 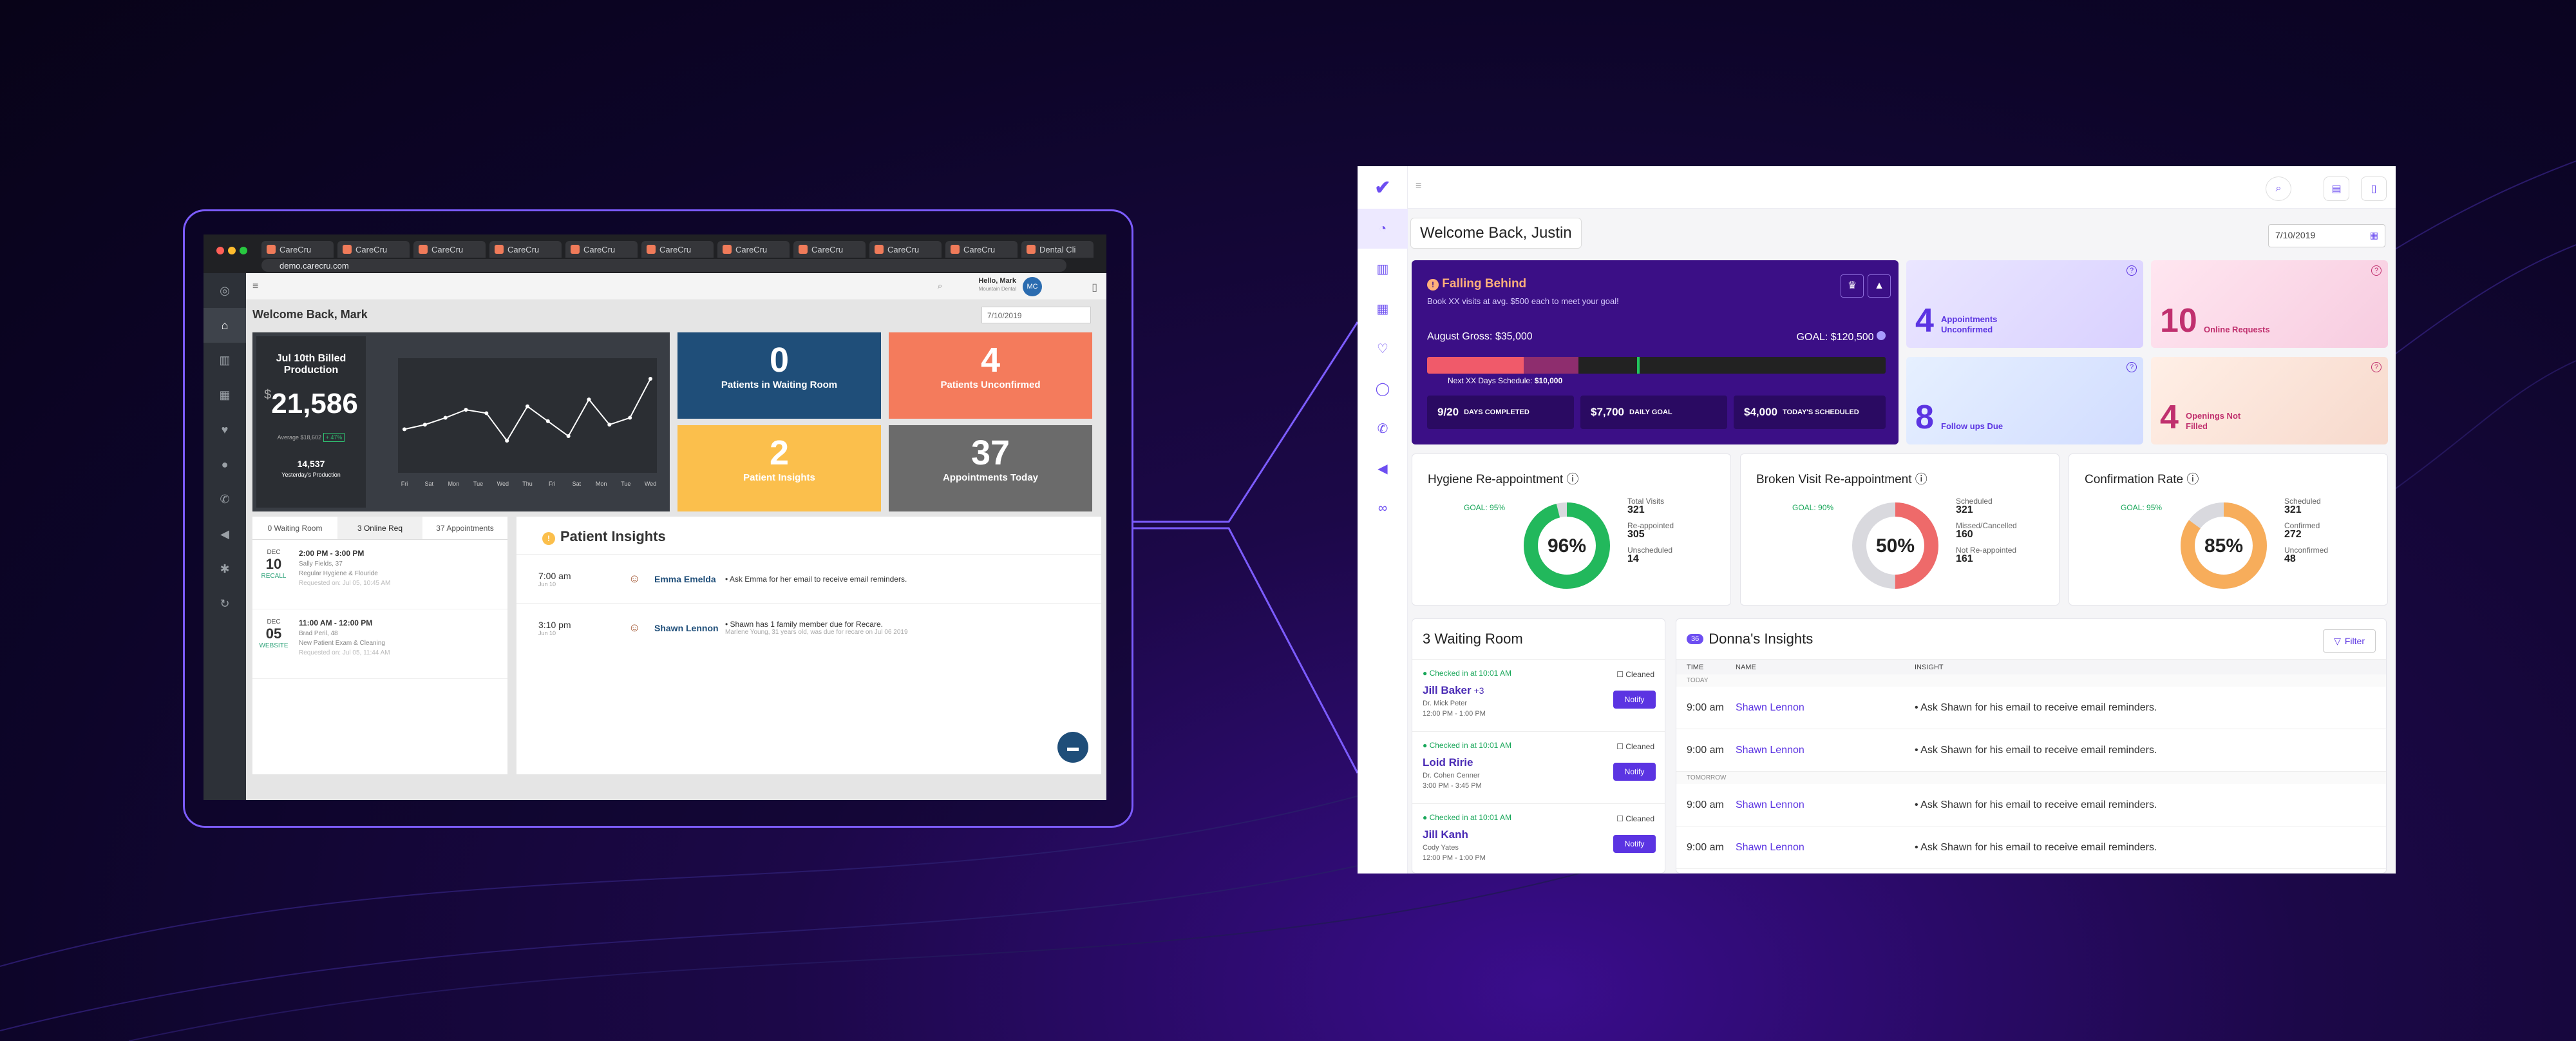 I want to click on settings-icon: ✱, so click(x=225, y=568).